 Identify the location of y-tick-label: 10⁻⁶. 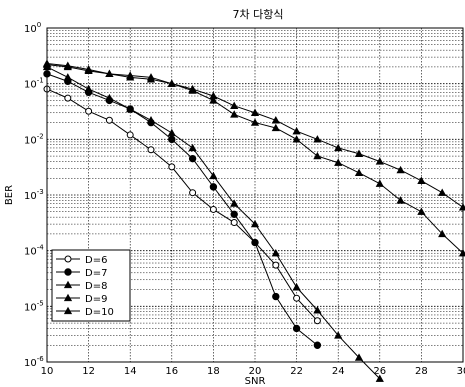
(34, 362).